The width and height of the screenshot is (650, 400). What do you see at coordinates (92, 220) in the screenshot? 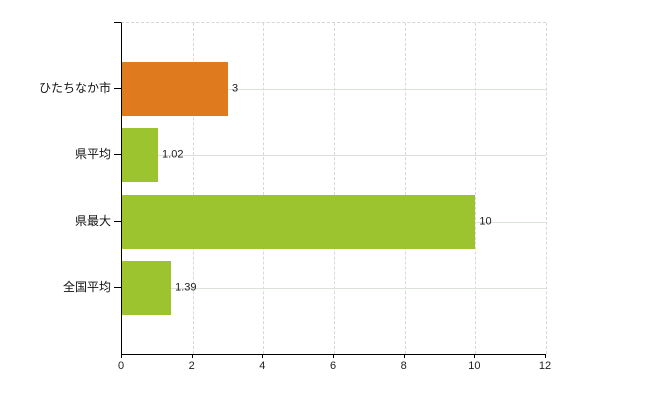
I see `category-label: 県最大` at bounding box center [92, 220].